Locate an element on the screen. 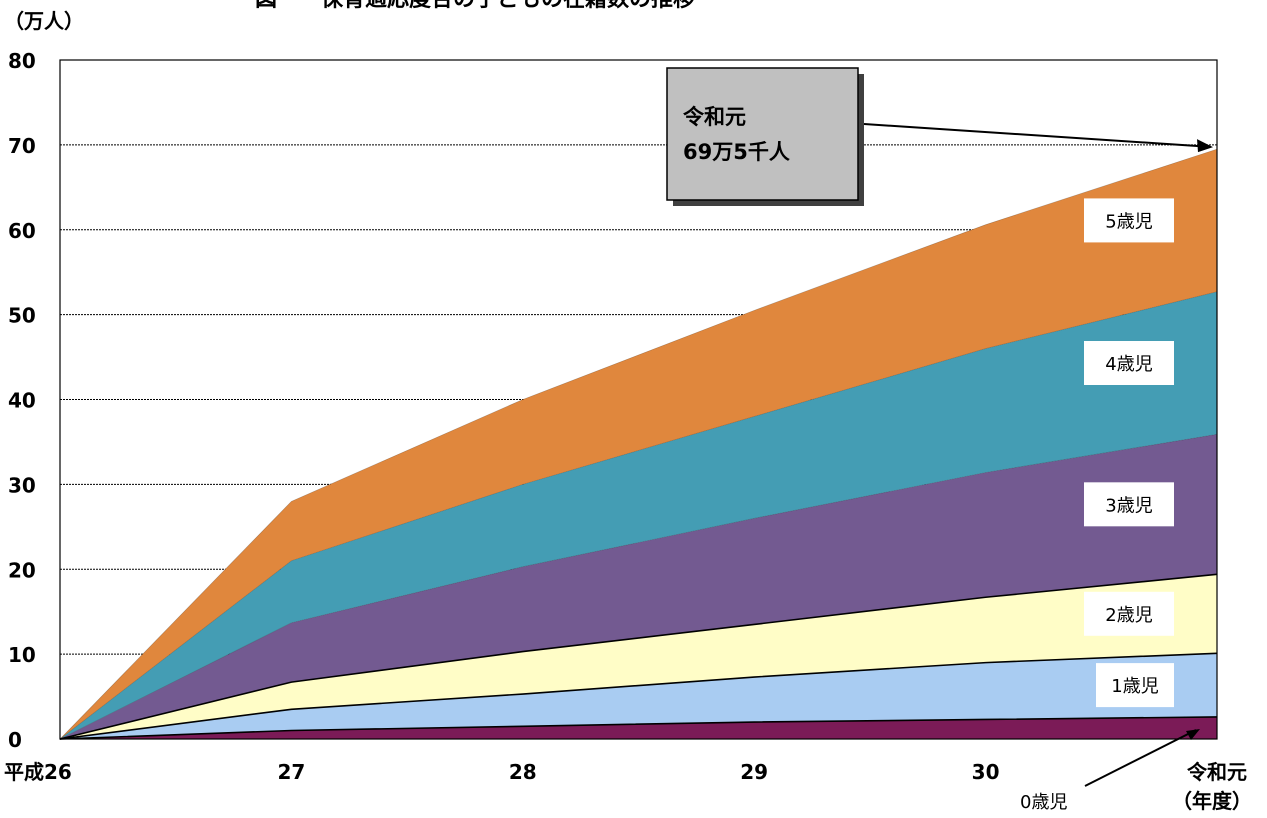 This screenshot has width=1267, height=818. arrow-head is located at coordinates (1193, 734).